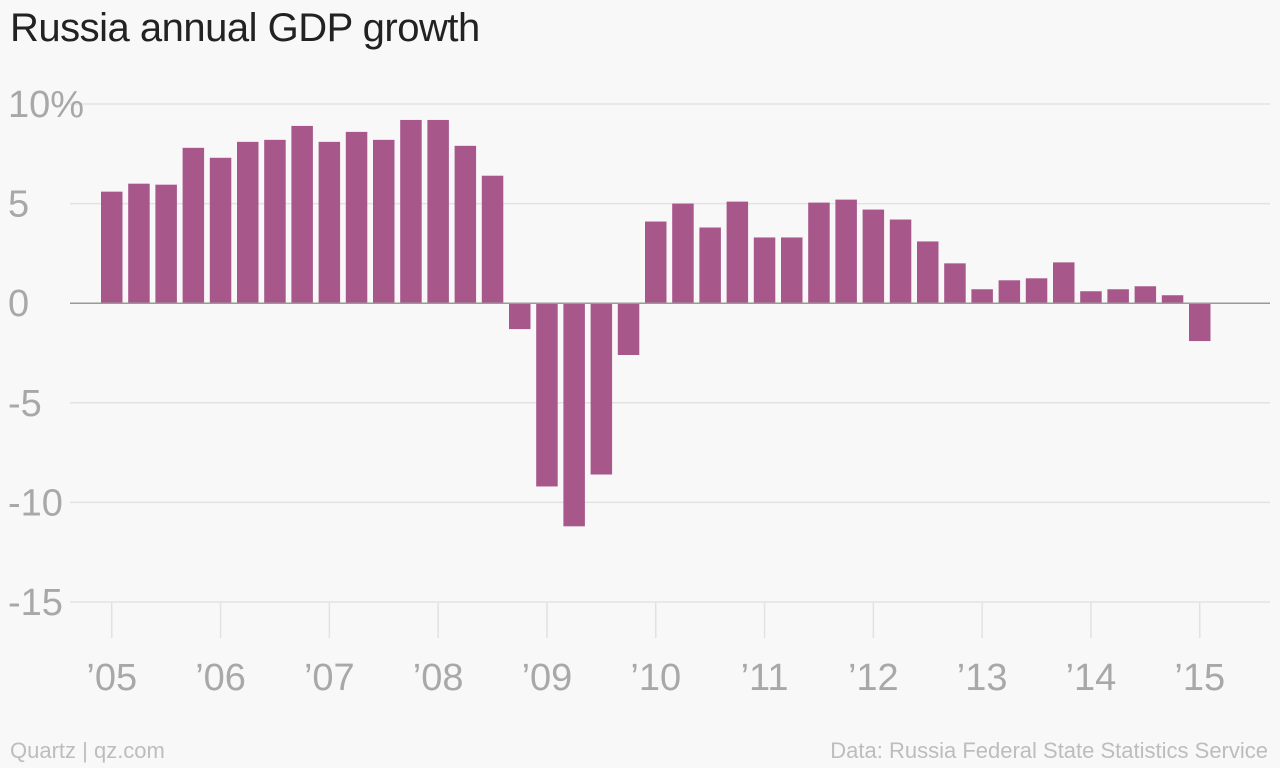  What do you see at coordinates (547, 395) in the screenshot?
I see `bar-2009-q1` at bounding box center [547, 395].